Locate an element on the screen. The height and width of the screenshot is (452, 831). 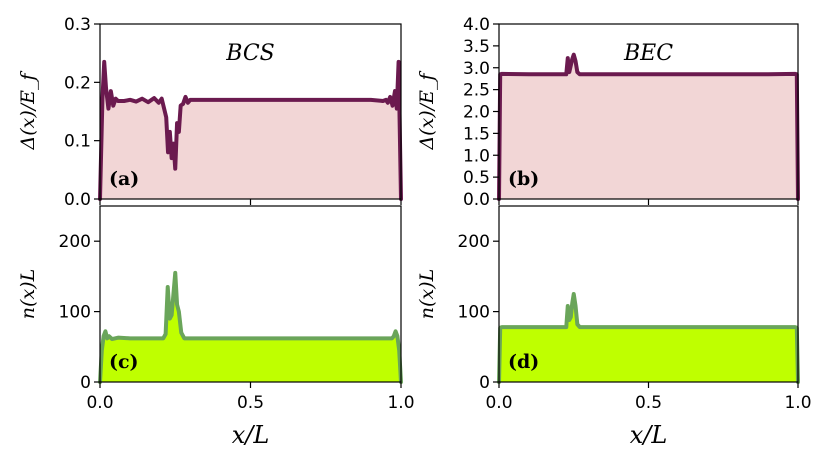
panel-b-label: (b) is located at coordinates (523, 179).